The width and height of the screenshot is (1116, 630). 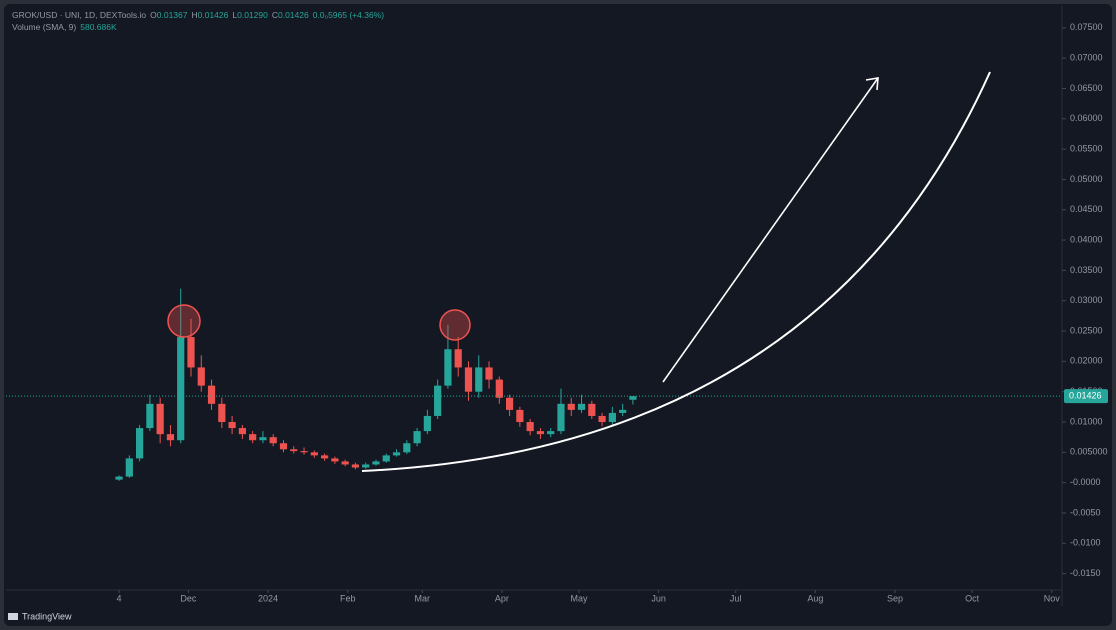 What do you see at coordinates (1086, 300) in the screenshot?
I see `y-tick-label: 0.03000` at bounding box center [1086, 300].